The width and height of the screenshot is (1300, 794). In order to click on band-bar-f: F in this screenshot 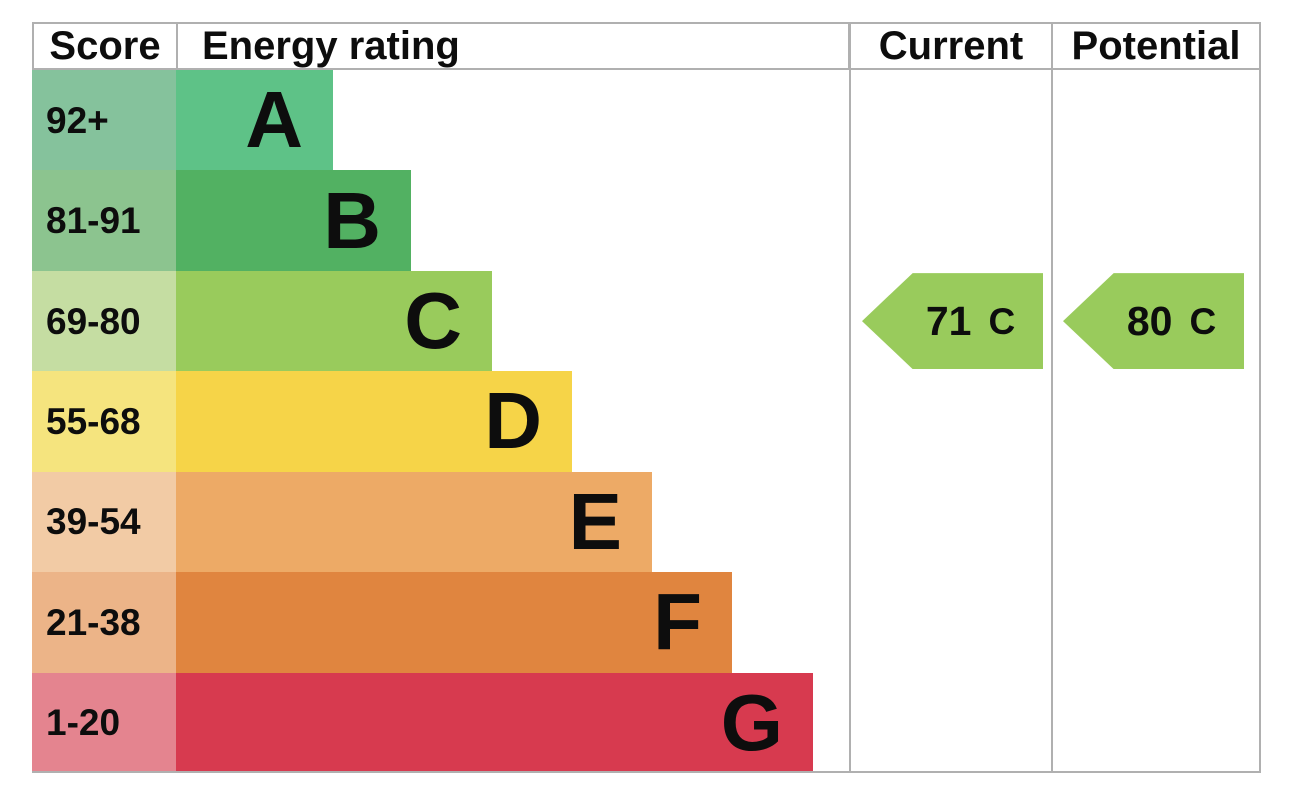, I will do `click(454, 622)`.